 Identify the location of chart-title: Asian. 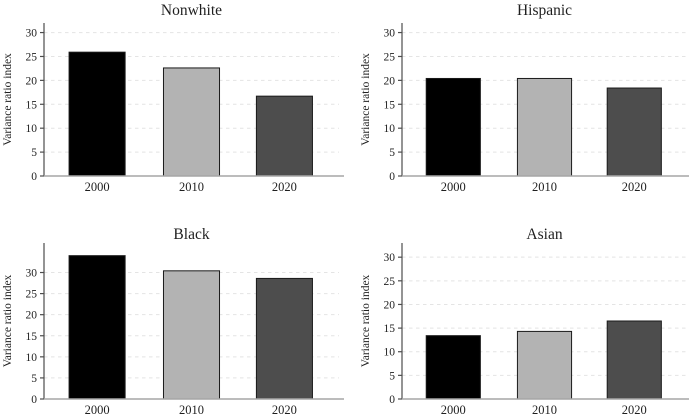
(544, 234).